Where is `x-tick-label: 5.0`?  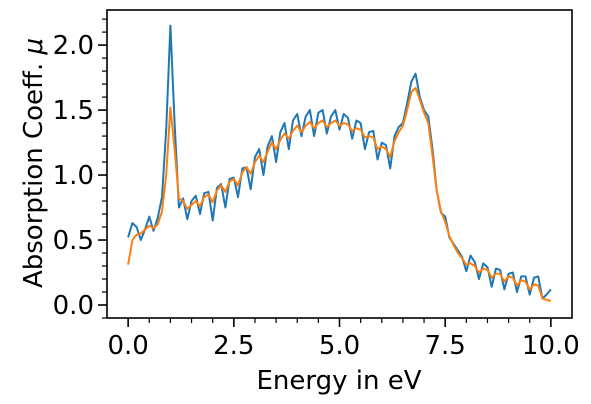 x-tick-label: 5.0 is located at coordinates (339, 346).